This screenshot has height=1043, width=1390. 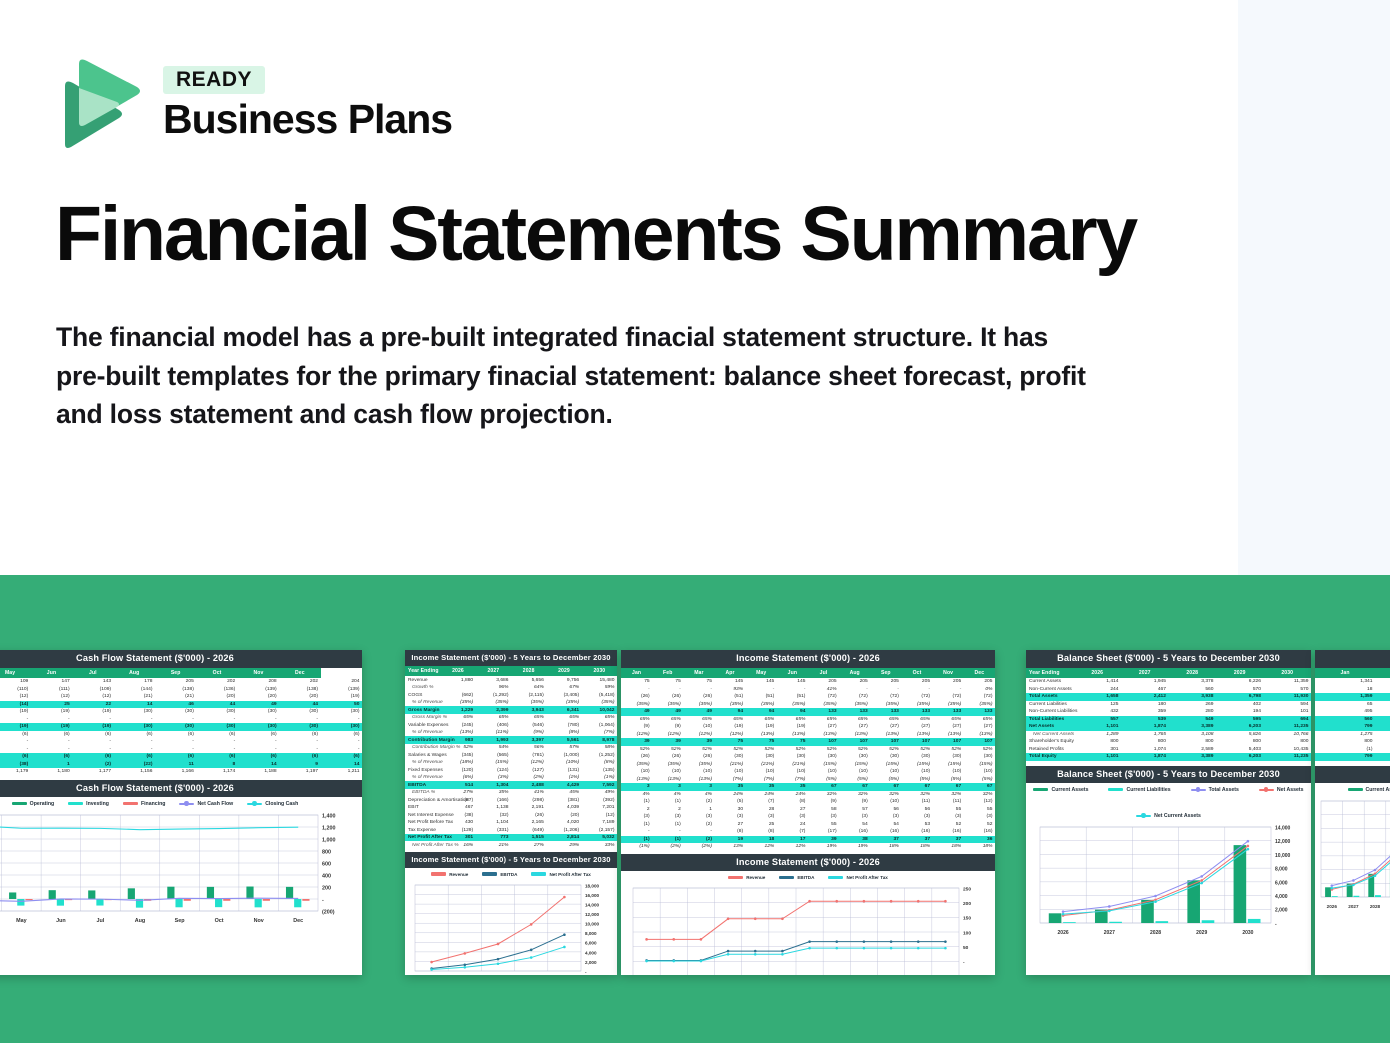 I want to click on table-row: Revenue 1,880 3,686 5,656 9,756 15,480, so click(x=511, y=680).